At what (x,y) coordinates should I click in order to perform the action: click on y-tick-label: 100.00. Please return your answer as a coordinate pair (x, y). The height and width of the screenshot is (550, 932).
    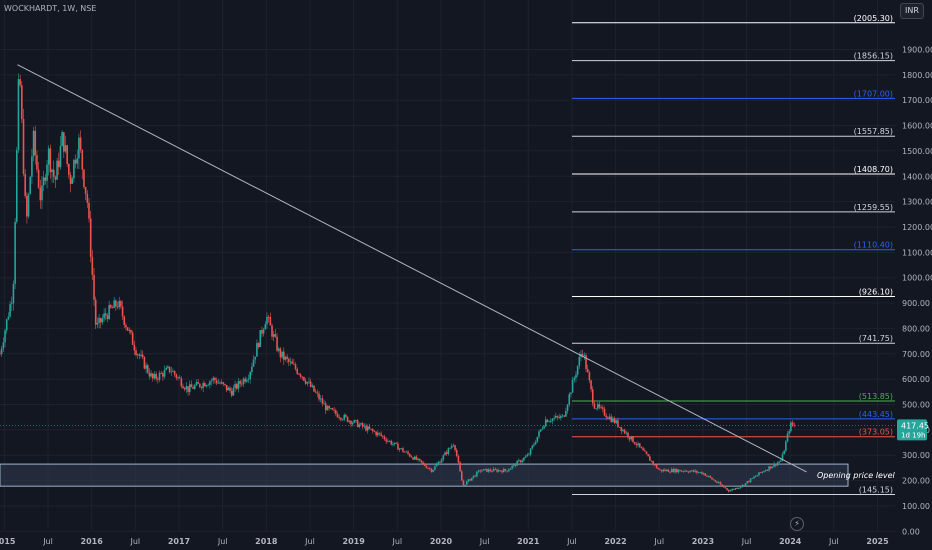
    Looking at the image, I should click on (916, 506).